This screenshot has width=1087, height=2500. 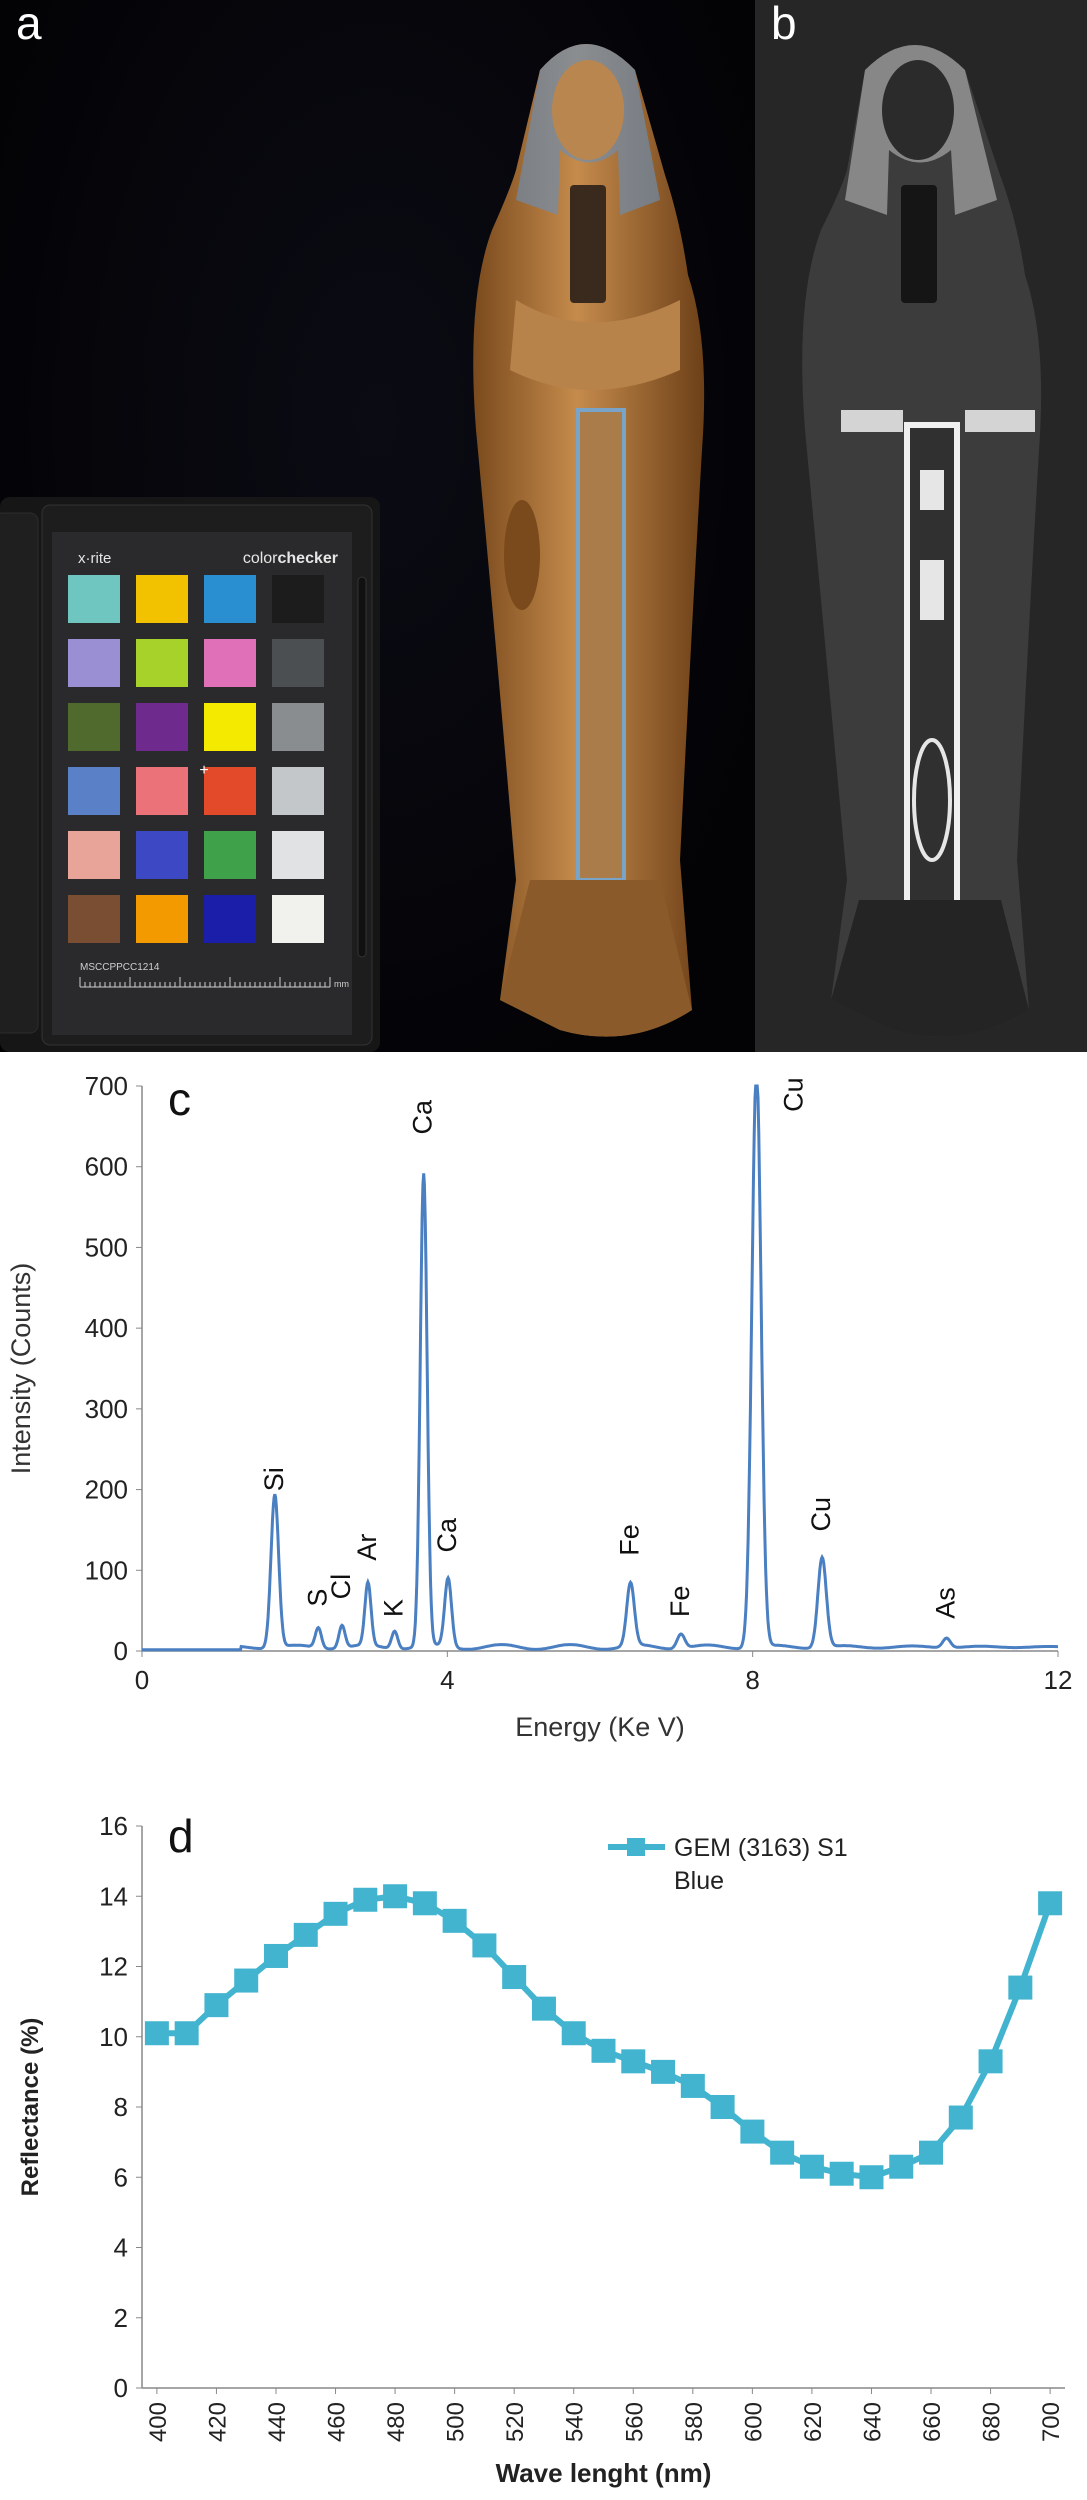 I want to click on xrf-peak-labels: Si SCl Ar K Ca Ca Fe Fe Cu Cu As, so click(x=610, y=1347).